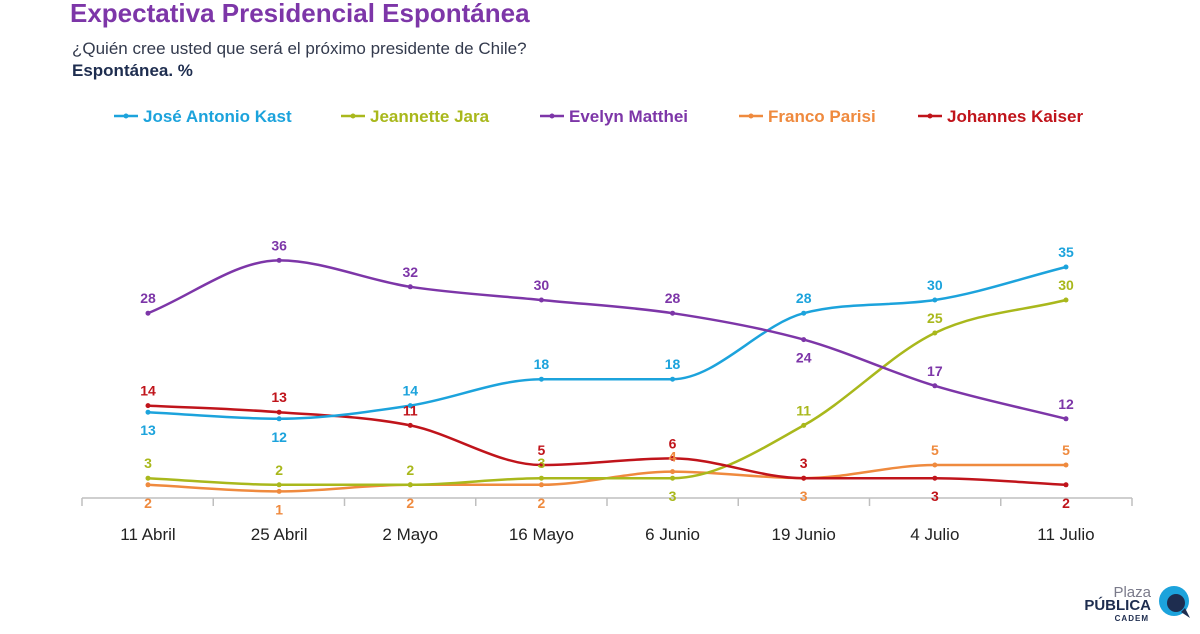  I want to click on data-label: 25, so click(935, 318).